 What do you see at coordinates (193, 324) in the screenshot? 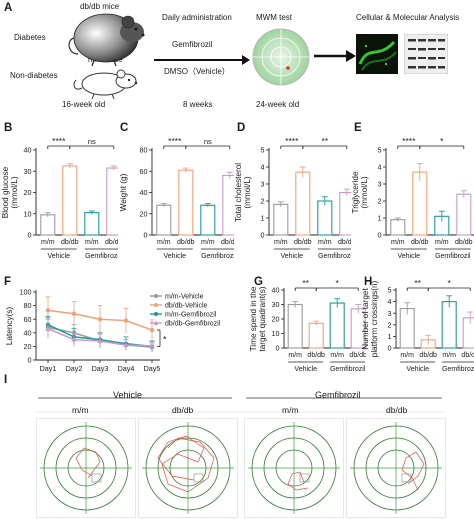
I see `legend-label: db/db-Gemfibrozil` at bounding box center [193, 324].